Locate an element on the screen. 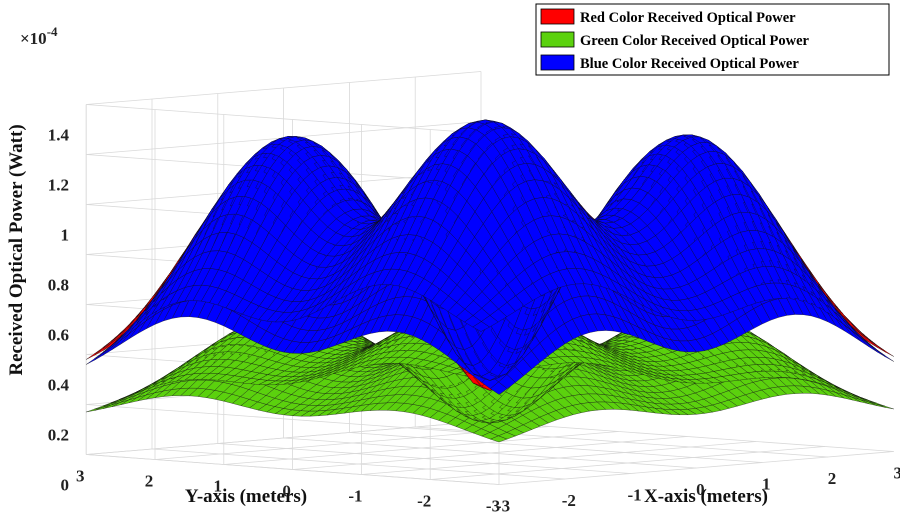 The width and height of the screenshot is (900, 513). x-tick-label: 2 is located at coordinates (832, 478).